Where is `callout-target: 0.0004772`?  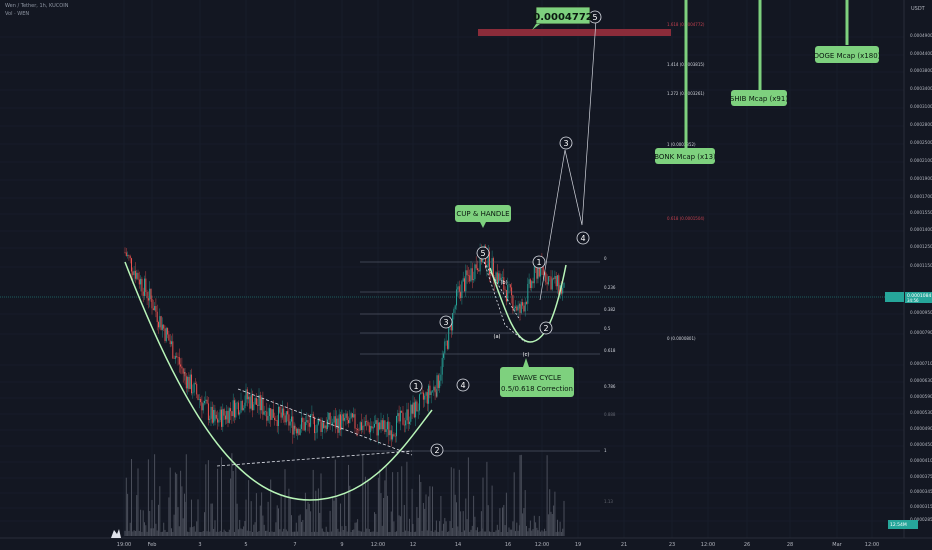 callout-target: 0.0004772 is located at coordinates (562, 18).